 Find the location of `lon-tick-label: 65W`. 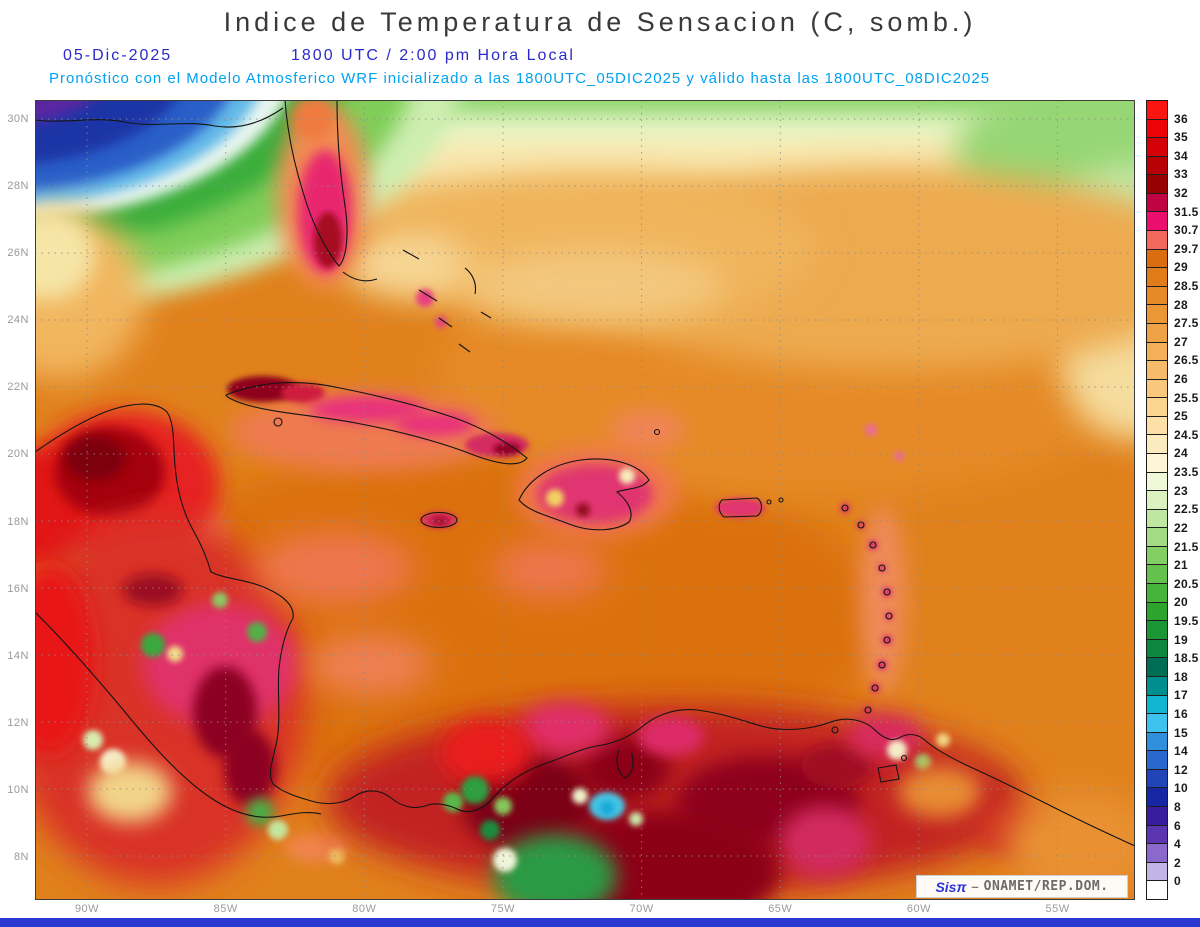

lon-tick-label: 65W is located at coordinates (780, 909).